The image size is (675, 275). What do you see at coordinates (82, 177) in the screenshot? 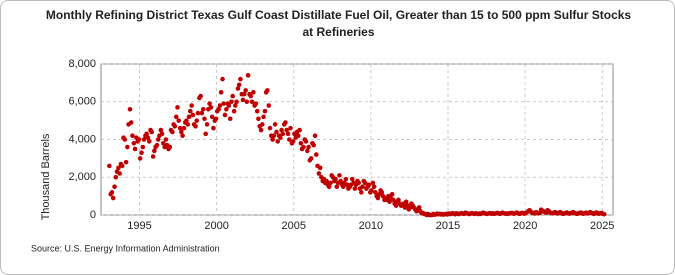
I see `y-tick-label: 2,000` at bounding box center [82, 177].